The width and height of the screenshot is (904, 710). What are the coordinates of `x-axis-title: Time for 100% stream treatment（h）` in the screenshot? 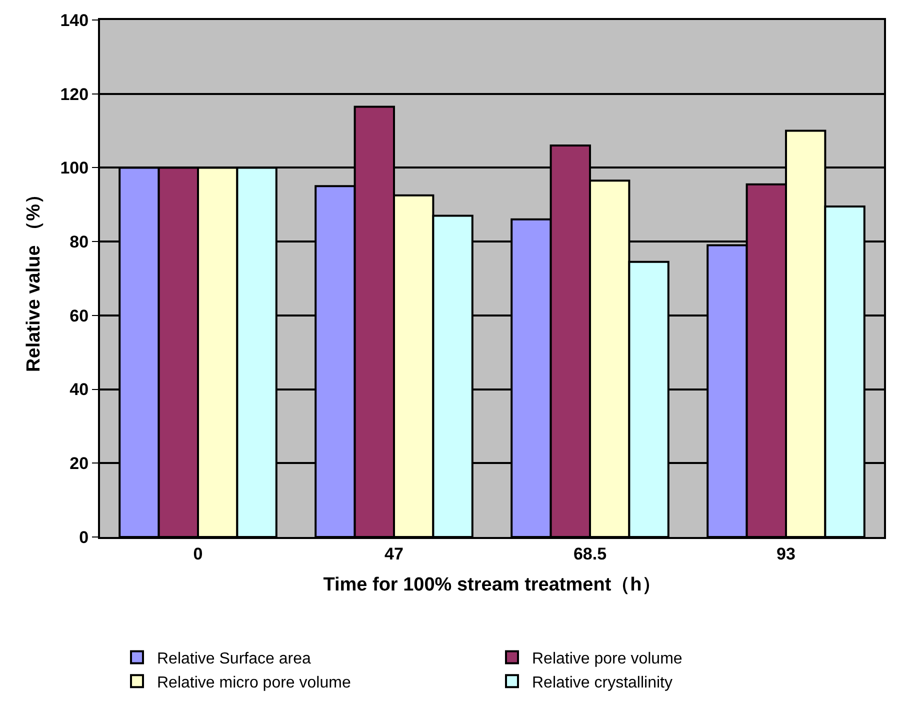 It's located at (492, 585).